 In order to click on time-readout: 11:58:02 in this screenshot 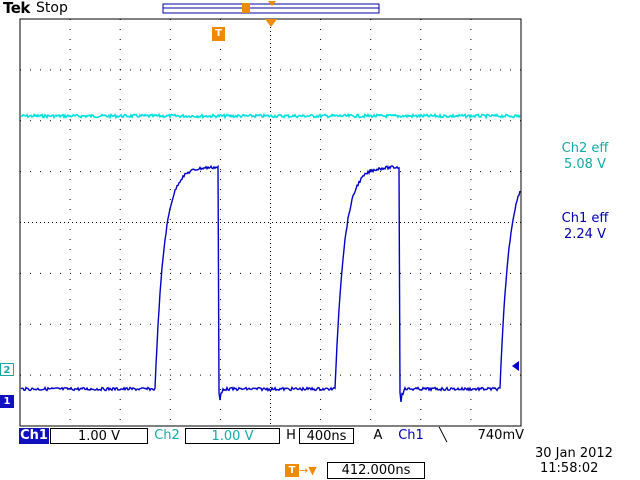, I will do `click(569, 468)`.